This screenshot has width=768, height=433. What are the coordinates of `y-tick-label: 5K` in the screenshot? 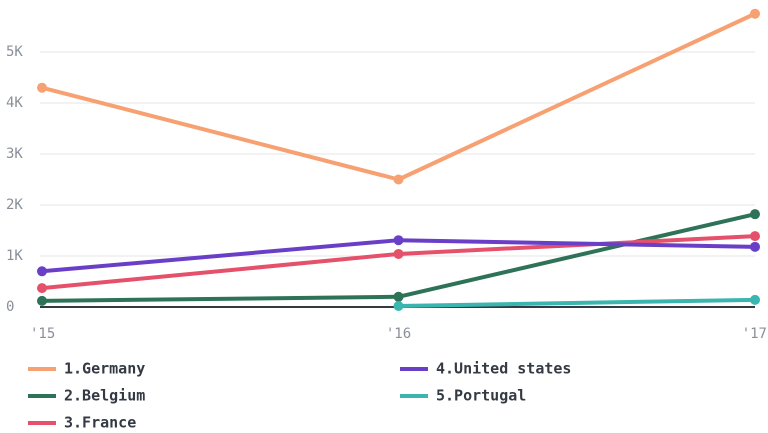 It's located at (14, 52).